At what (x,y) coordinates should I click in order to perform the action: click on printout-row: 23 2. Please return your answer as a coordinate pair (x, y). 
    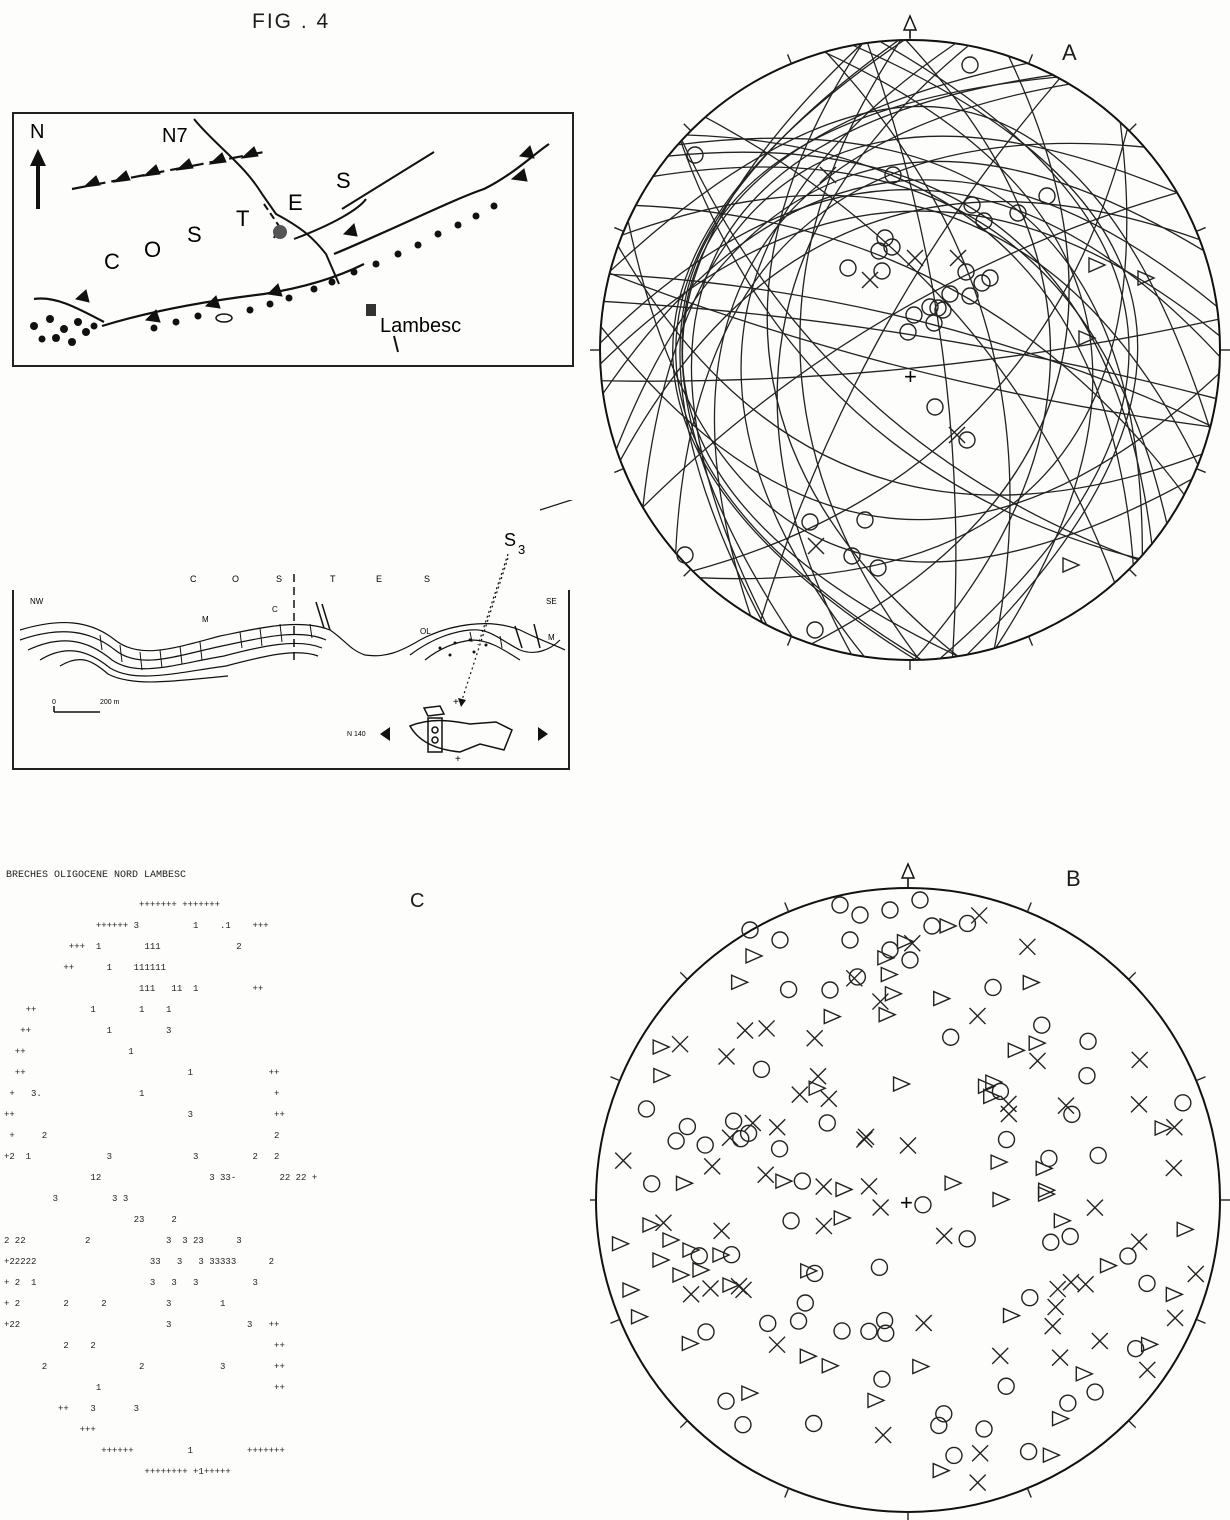
    Looking at the image, I should click on (90, 1220).